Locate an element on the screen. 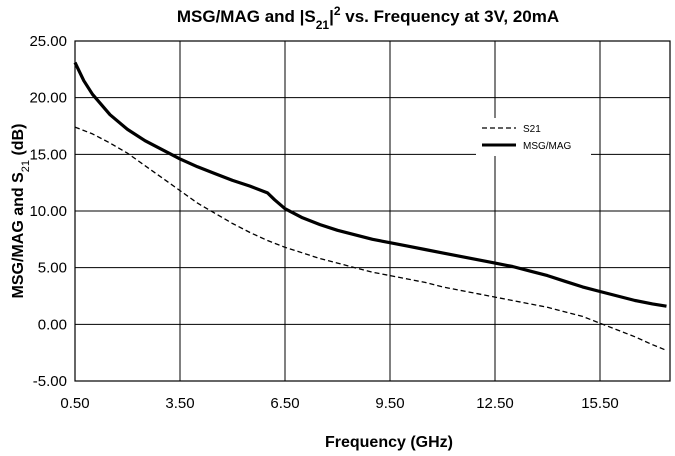  x-tick-label: 12.50 is located at coordinates (495, 403).